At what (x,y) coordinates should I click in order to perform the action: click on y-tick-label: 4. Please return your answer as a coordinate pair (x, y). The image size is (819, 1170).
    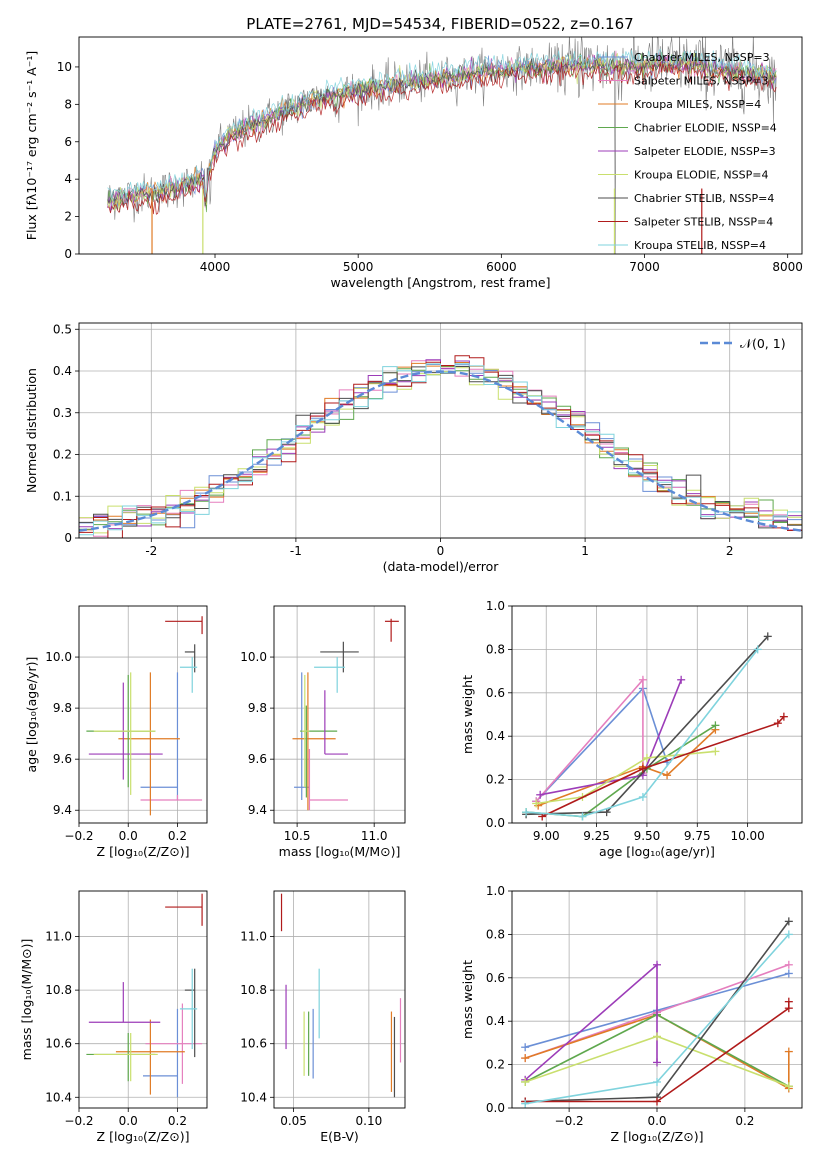
    Looking at the image, I should click on (68, 179).